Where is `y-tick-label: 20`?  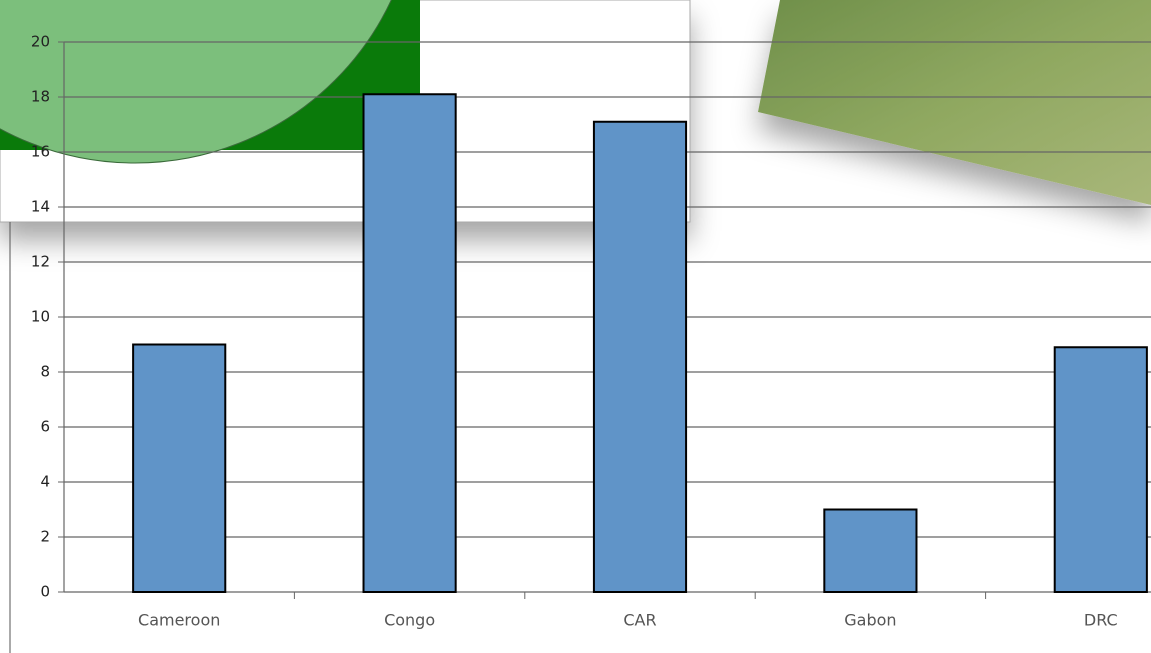
y-tick-label: 20 is located at coordinates (40, 42).